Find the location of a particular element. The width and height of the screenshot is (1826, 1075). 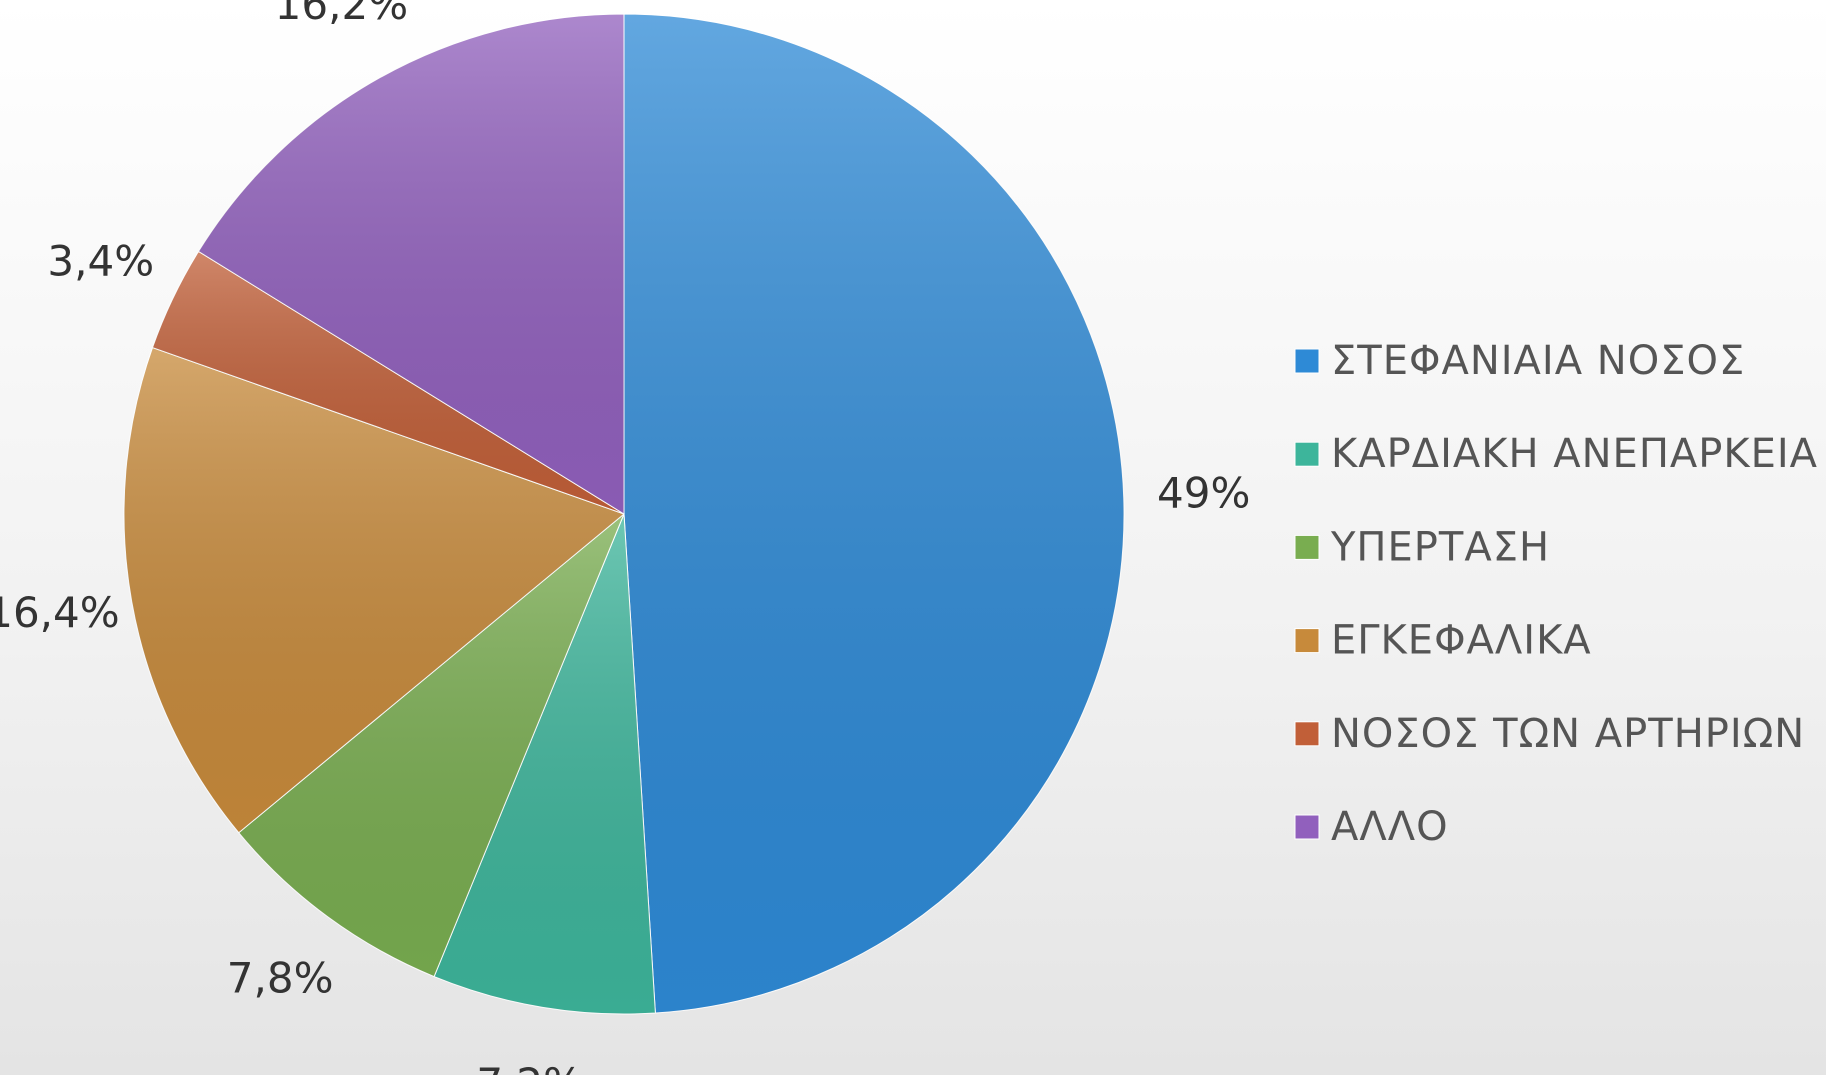

data-label: 7,2% is located at coordinates (529, 1067).